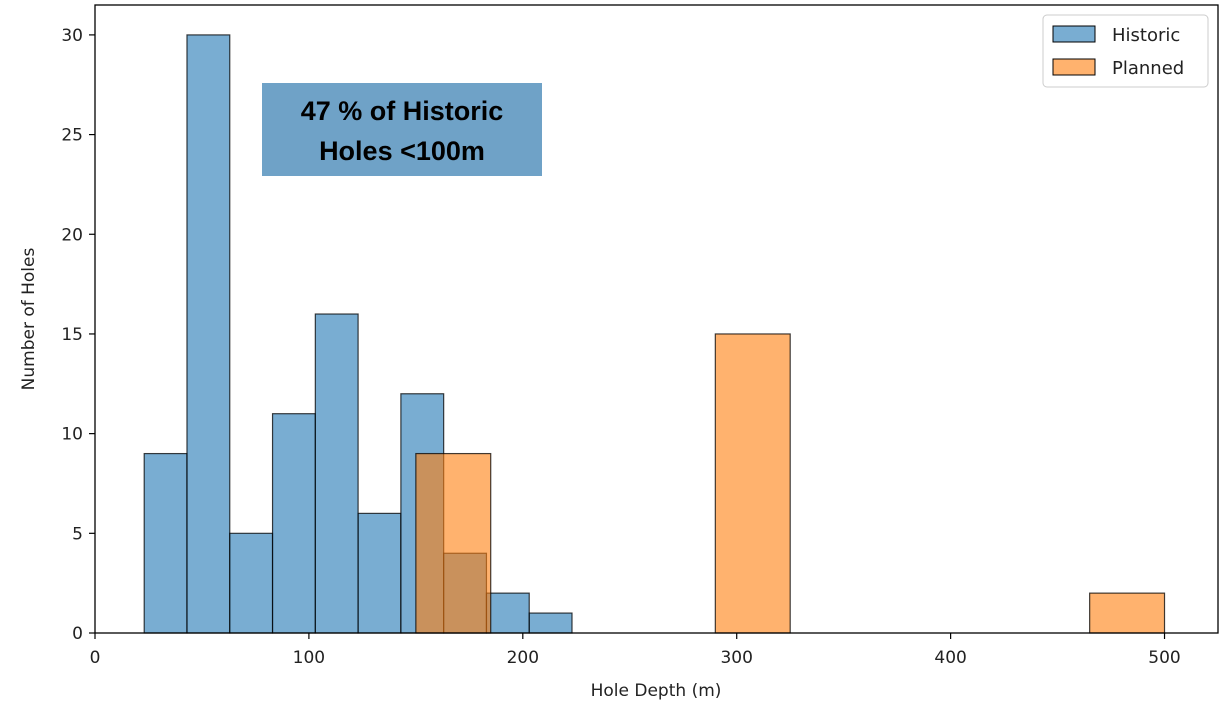 The height and width of the screenshot is (702, 1227). I want to click on x-axis-title: Hole Depth (m), so click(656, 691).